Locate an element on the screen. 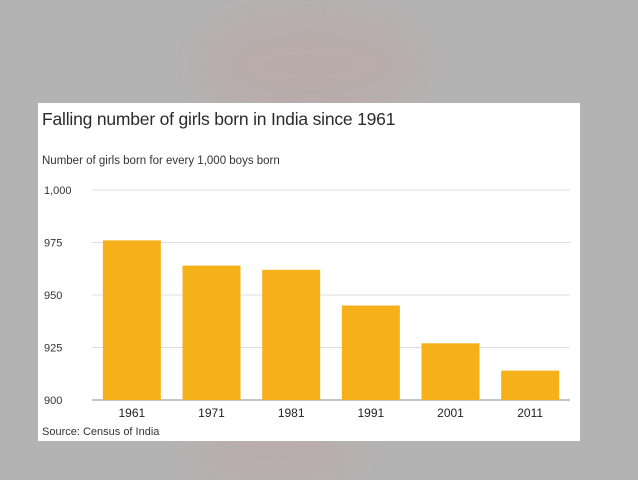 This screenshot has width=638, height=480. y-tick-label: 925 is located at coordinates (53, 349).